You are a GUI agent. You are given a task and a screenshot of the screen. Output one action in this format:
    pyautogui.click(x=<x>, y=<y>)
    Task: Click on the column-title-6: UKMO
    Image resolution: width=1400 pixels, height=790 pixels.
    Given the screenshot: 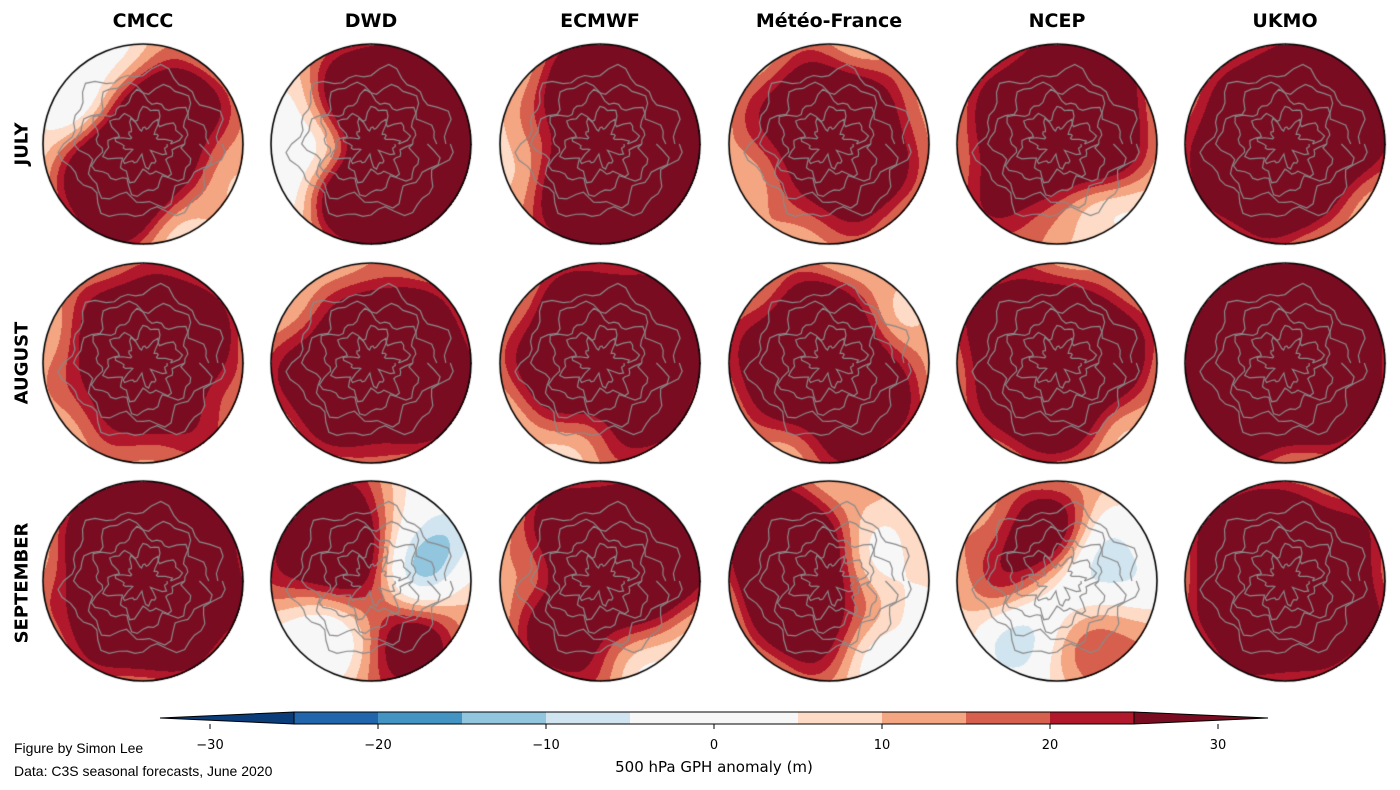 What is the action you would take?
    pyautogui.click(x=1285, y=21)
    